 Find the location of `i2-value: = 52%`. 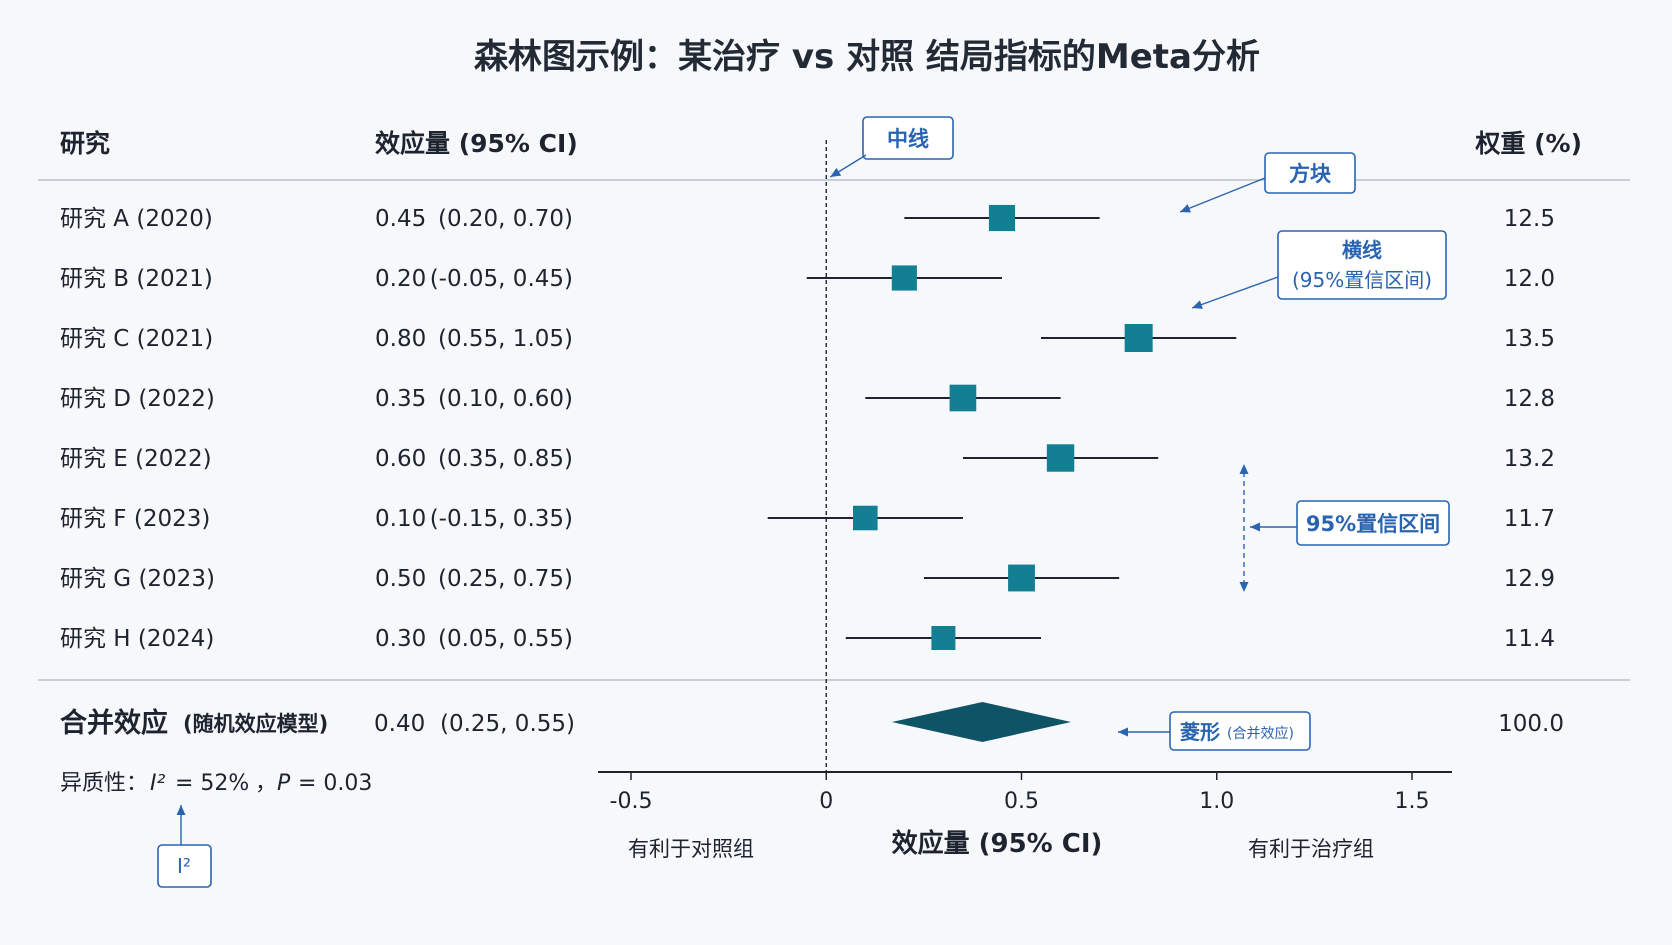

i2-value: = 52% is located at coordinates (212, 783).